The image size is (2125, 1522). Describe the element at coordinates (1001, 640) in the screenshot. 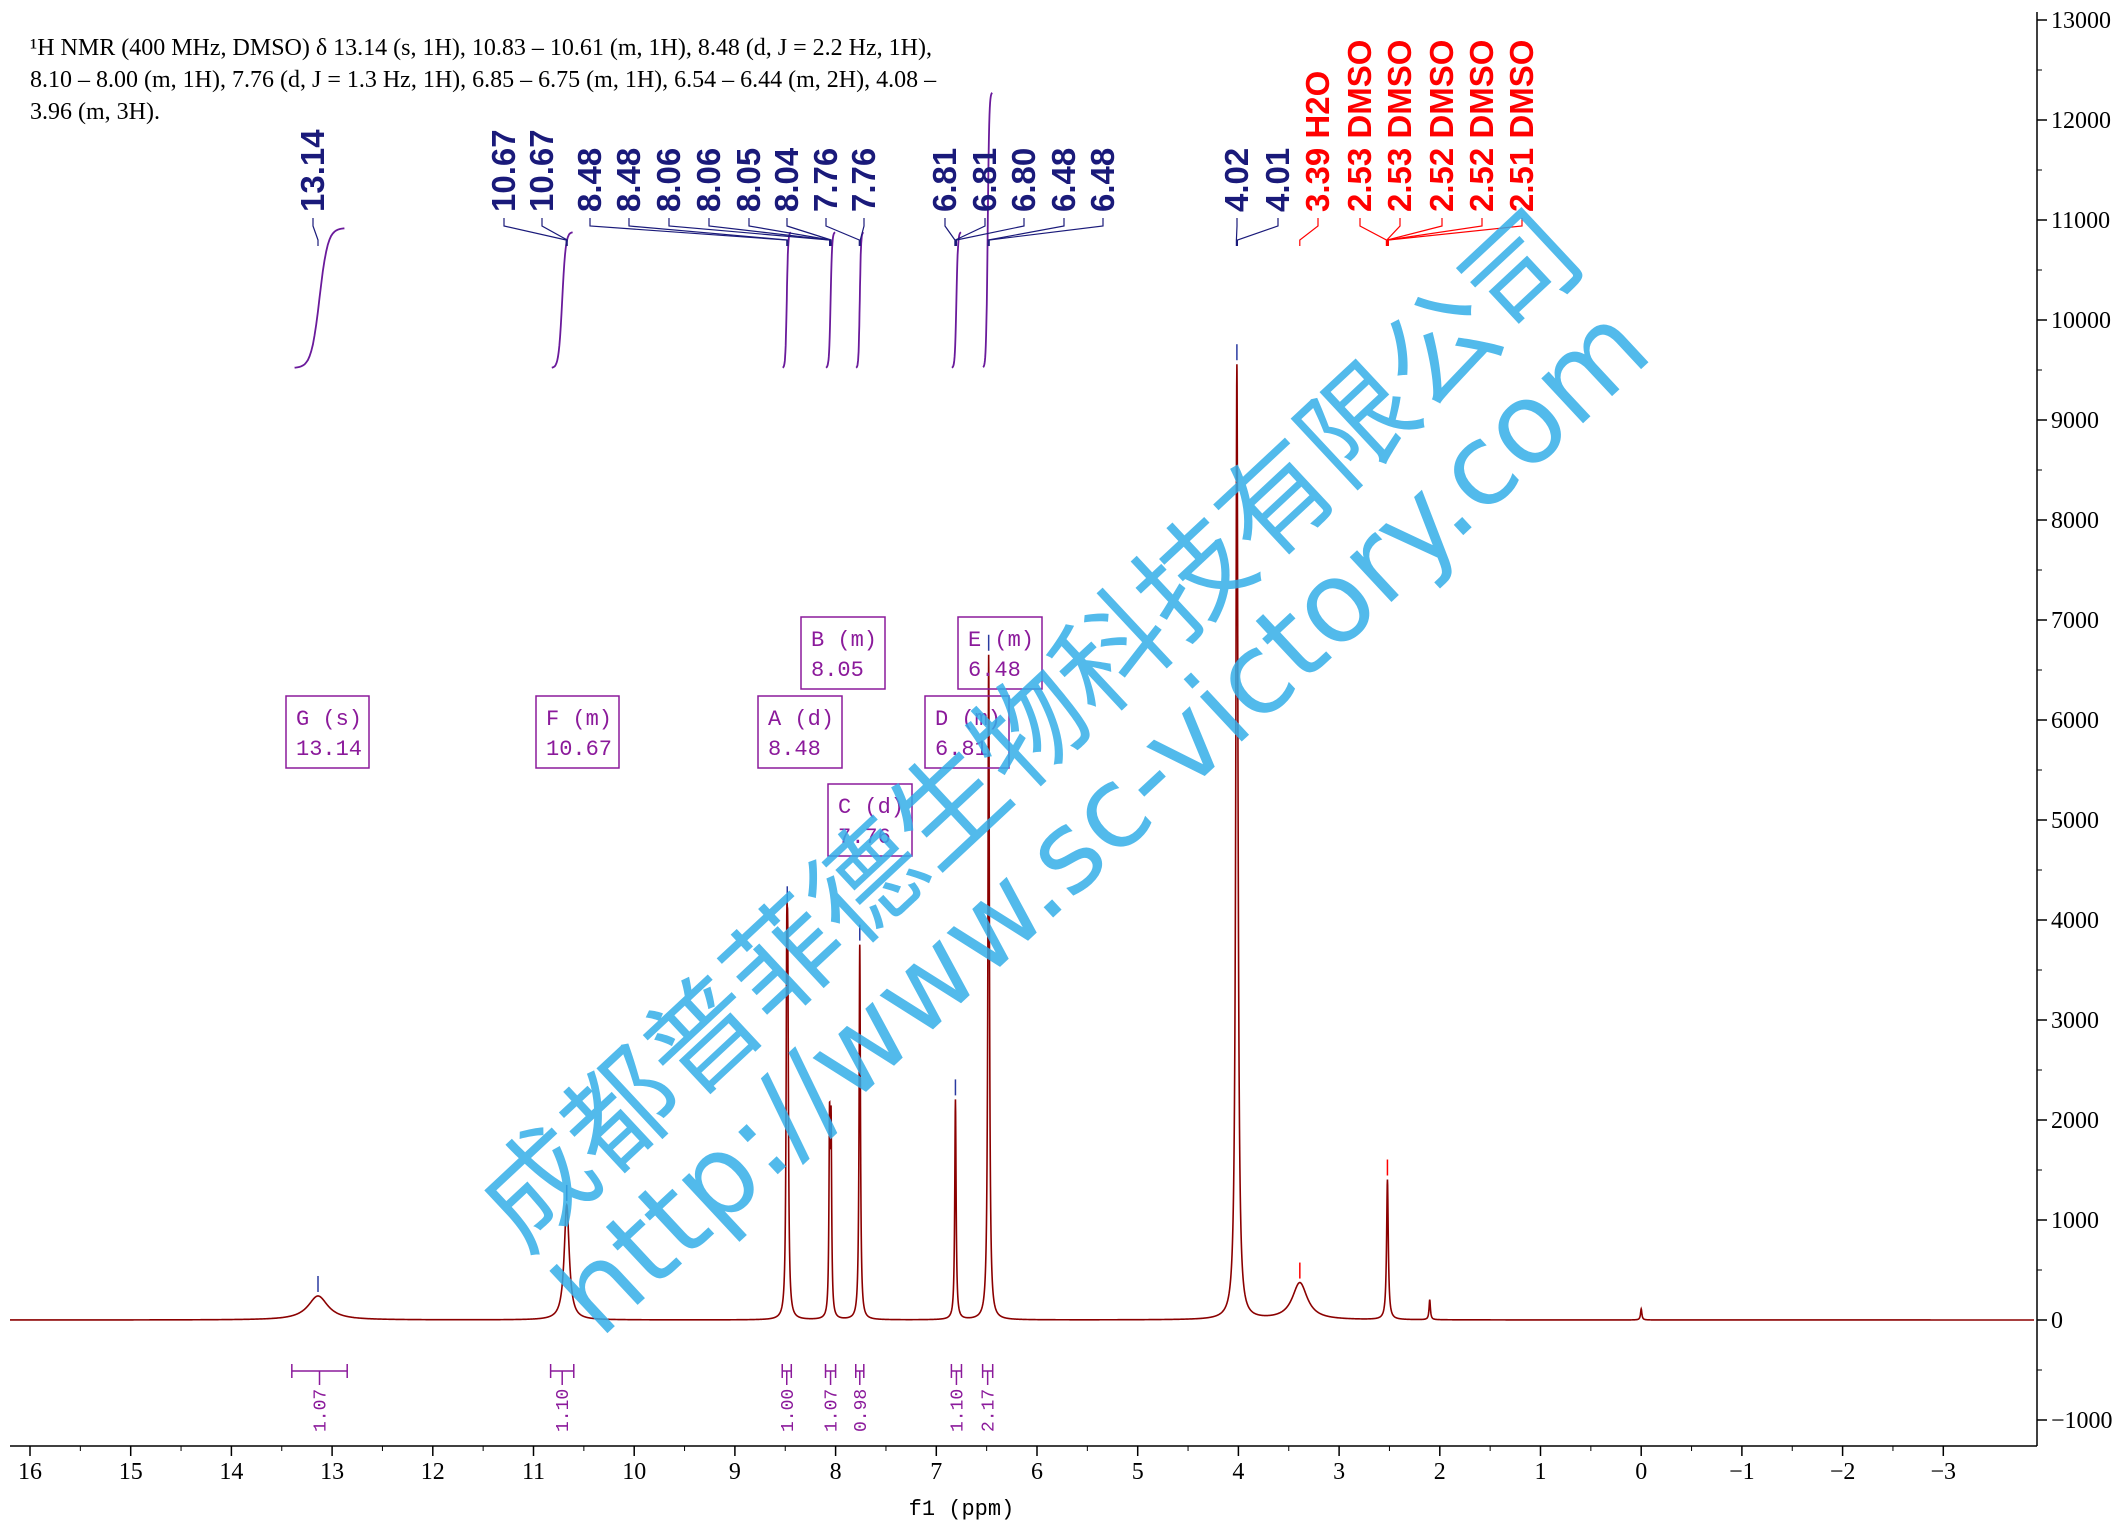

I see `multiplet-type: E (m)` at that location.